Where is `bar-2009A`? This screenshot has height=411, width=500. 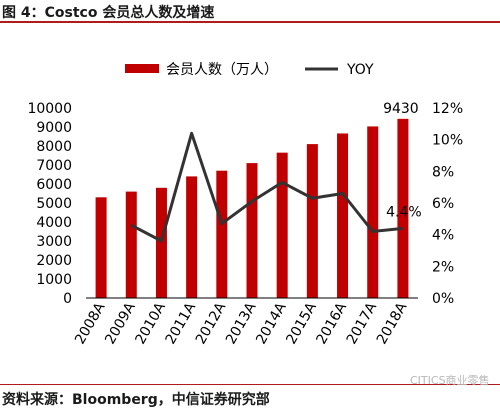 bar-2009A is located at coordinates (131, 244).